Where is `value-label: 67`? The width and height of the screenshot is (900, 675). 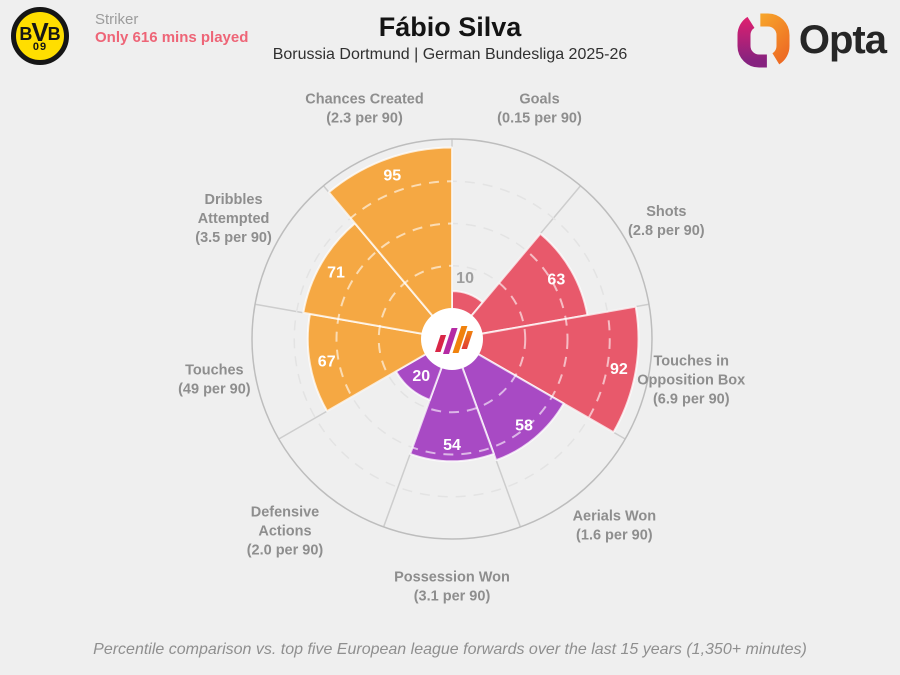
value-label: 67 is located at coordinates (327, 362).